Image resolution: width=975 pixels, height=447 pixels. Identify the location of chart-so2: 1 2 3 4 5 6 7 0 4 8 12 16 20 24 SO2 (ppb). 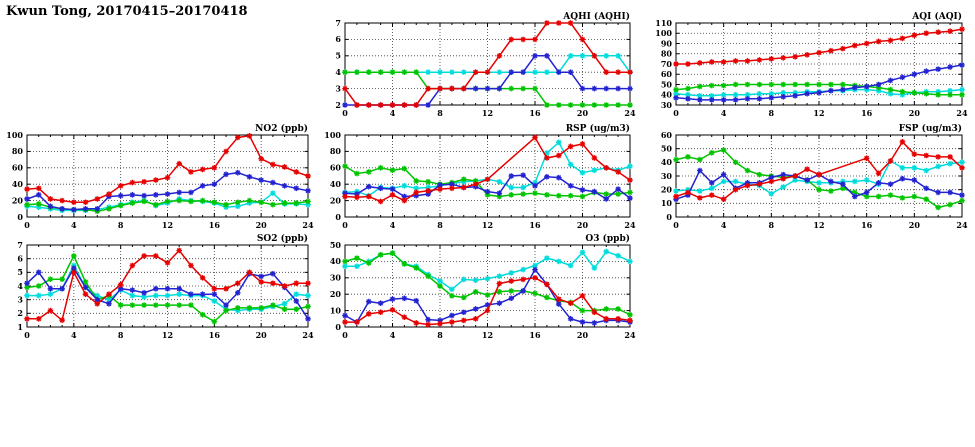
(165, 286).